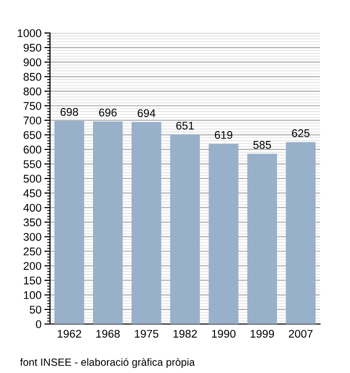  I want to click on x-tick-label: 1982, so click(185, 334).